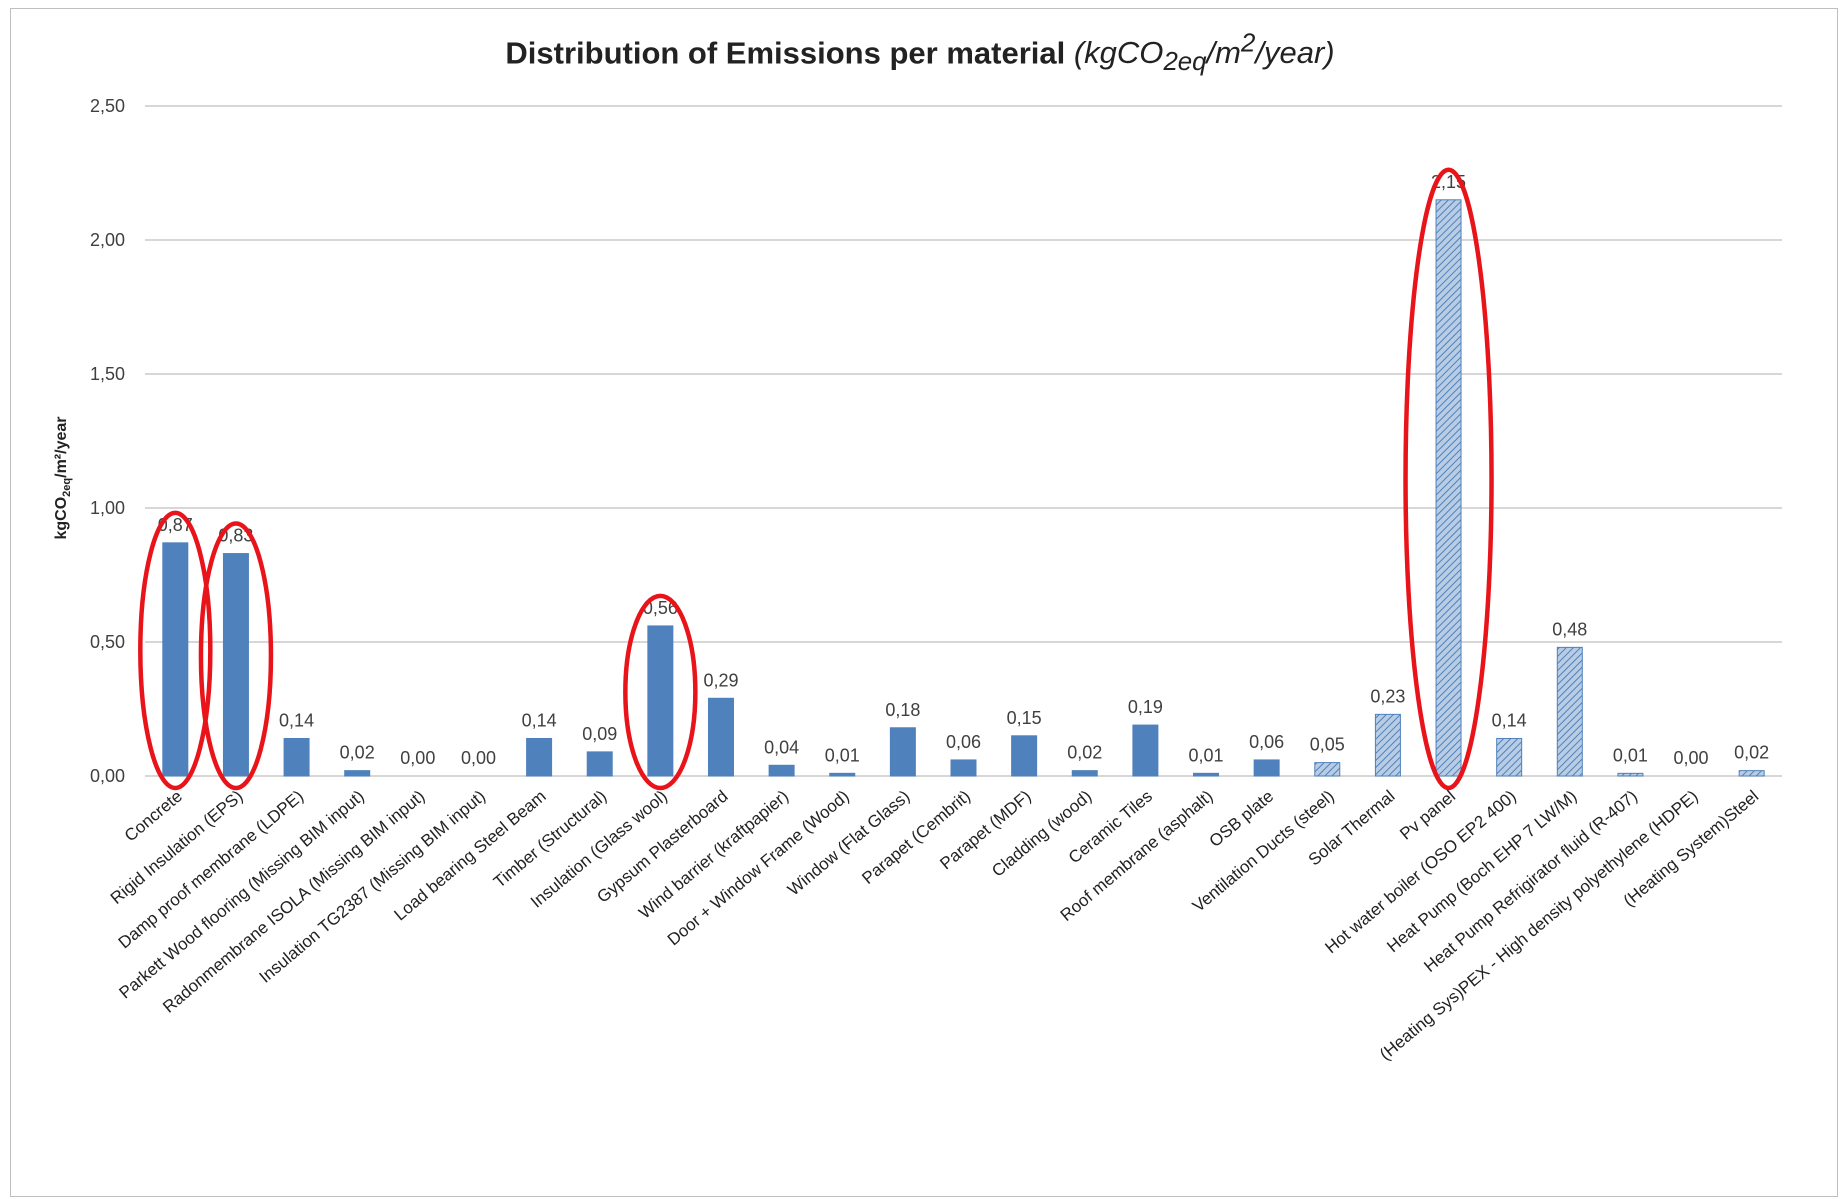 The image size is (1840, 1199). What do you see at coordinates (107, 776) in the screenshot?
I see `y-tick-label: 0,00` at bounding box center [107, 776].